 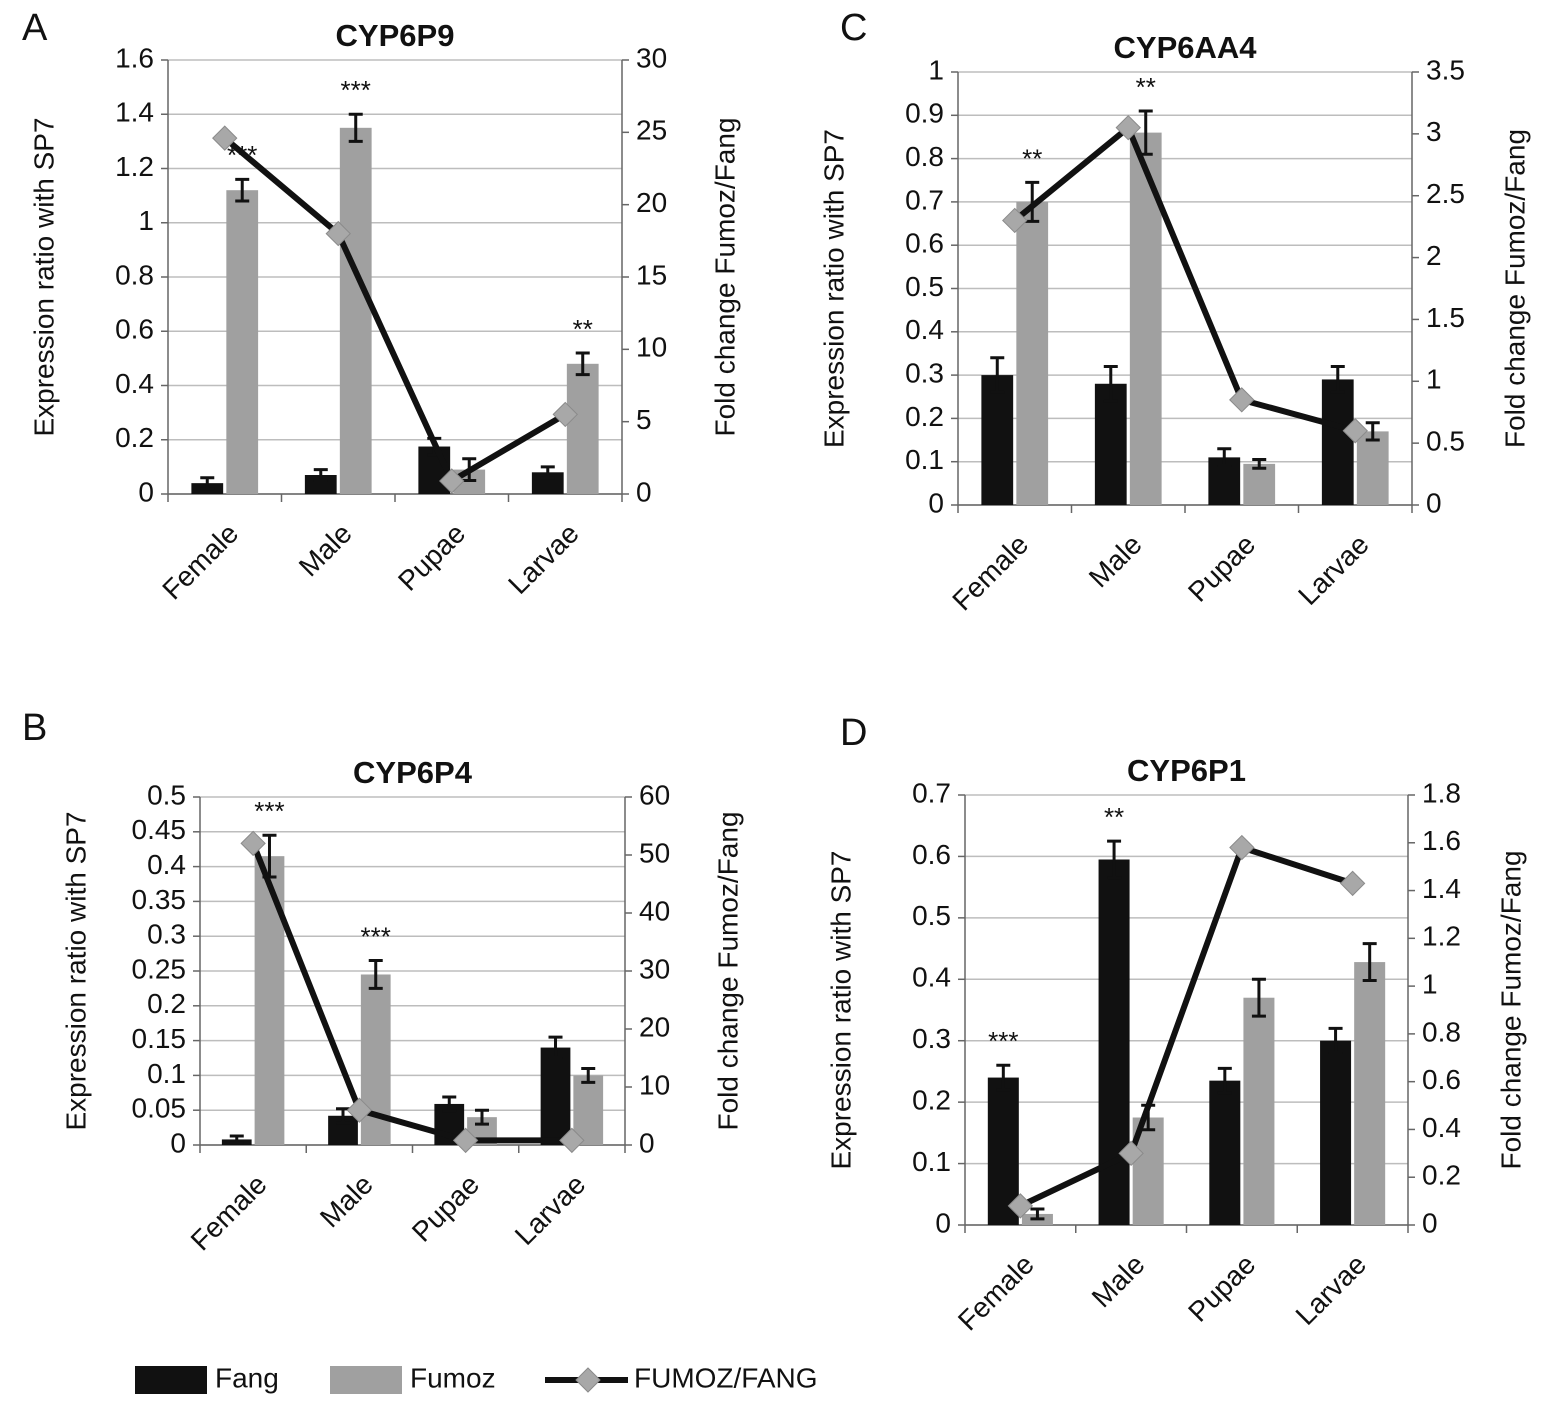 I want to click on y2-tick-label: 20, so click(x=651, y=202).